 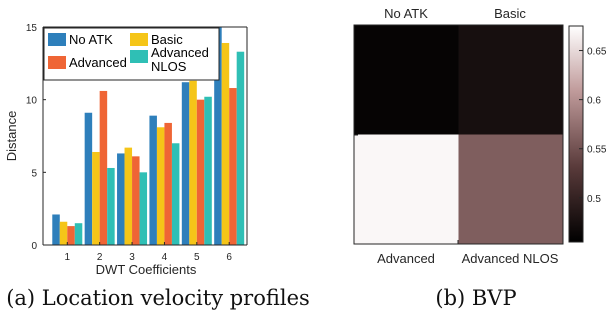 What do you see at coordinates (229, 257) in the screenshot?
I see `x-tick-label-6: 6` at bounding box center [229, 257].